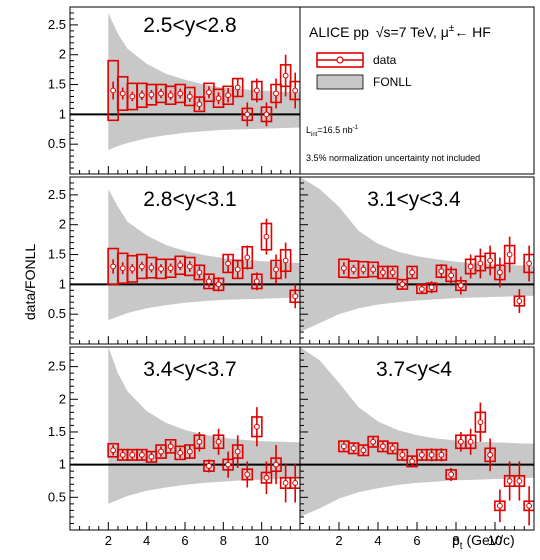  I want to click on x-tick-label: 2, so click(338, 540).